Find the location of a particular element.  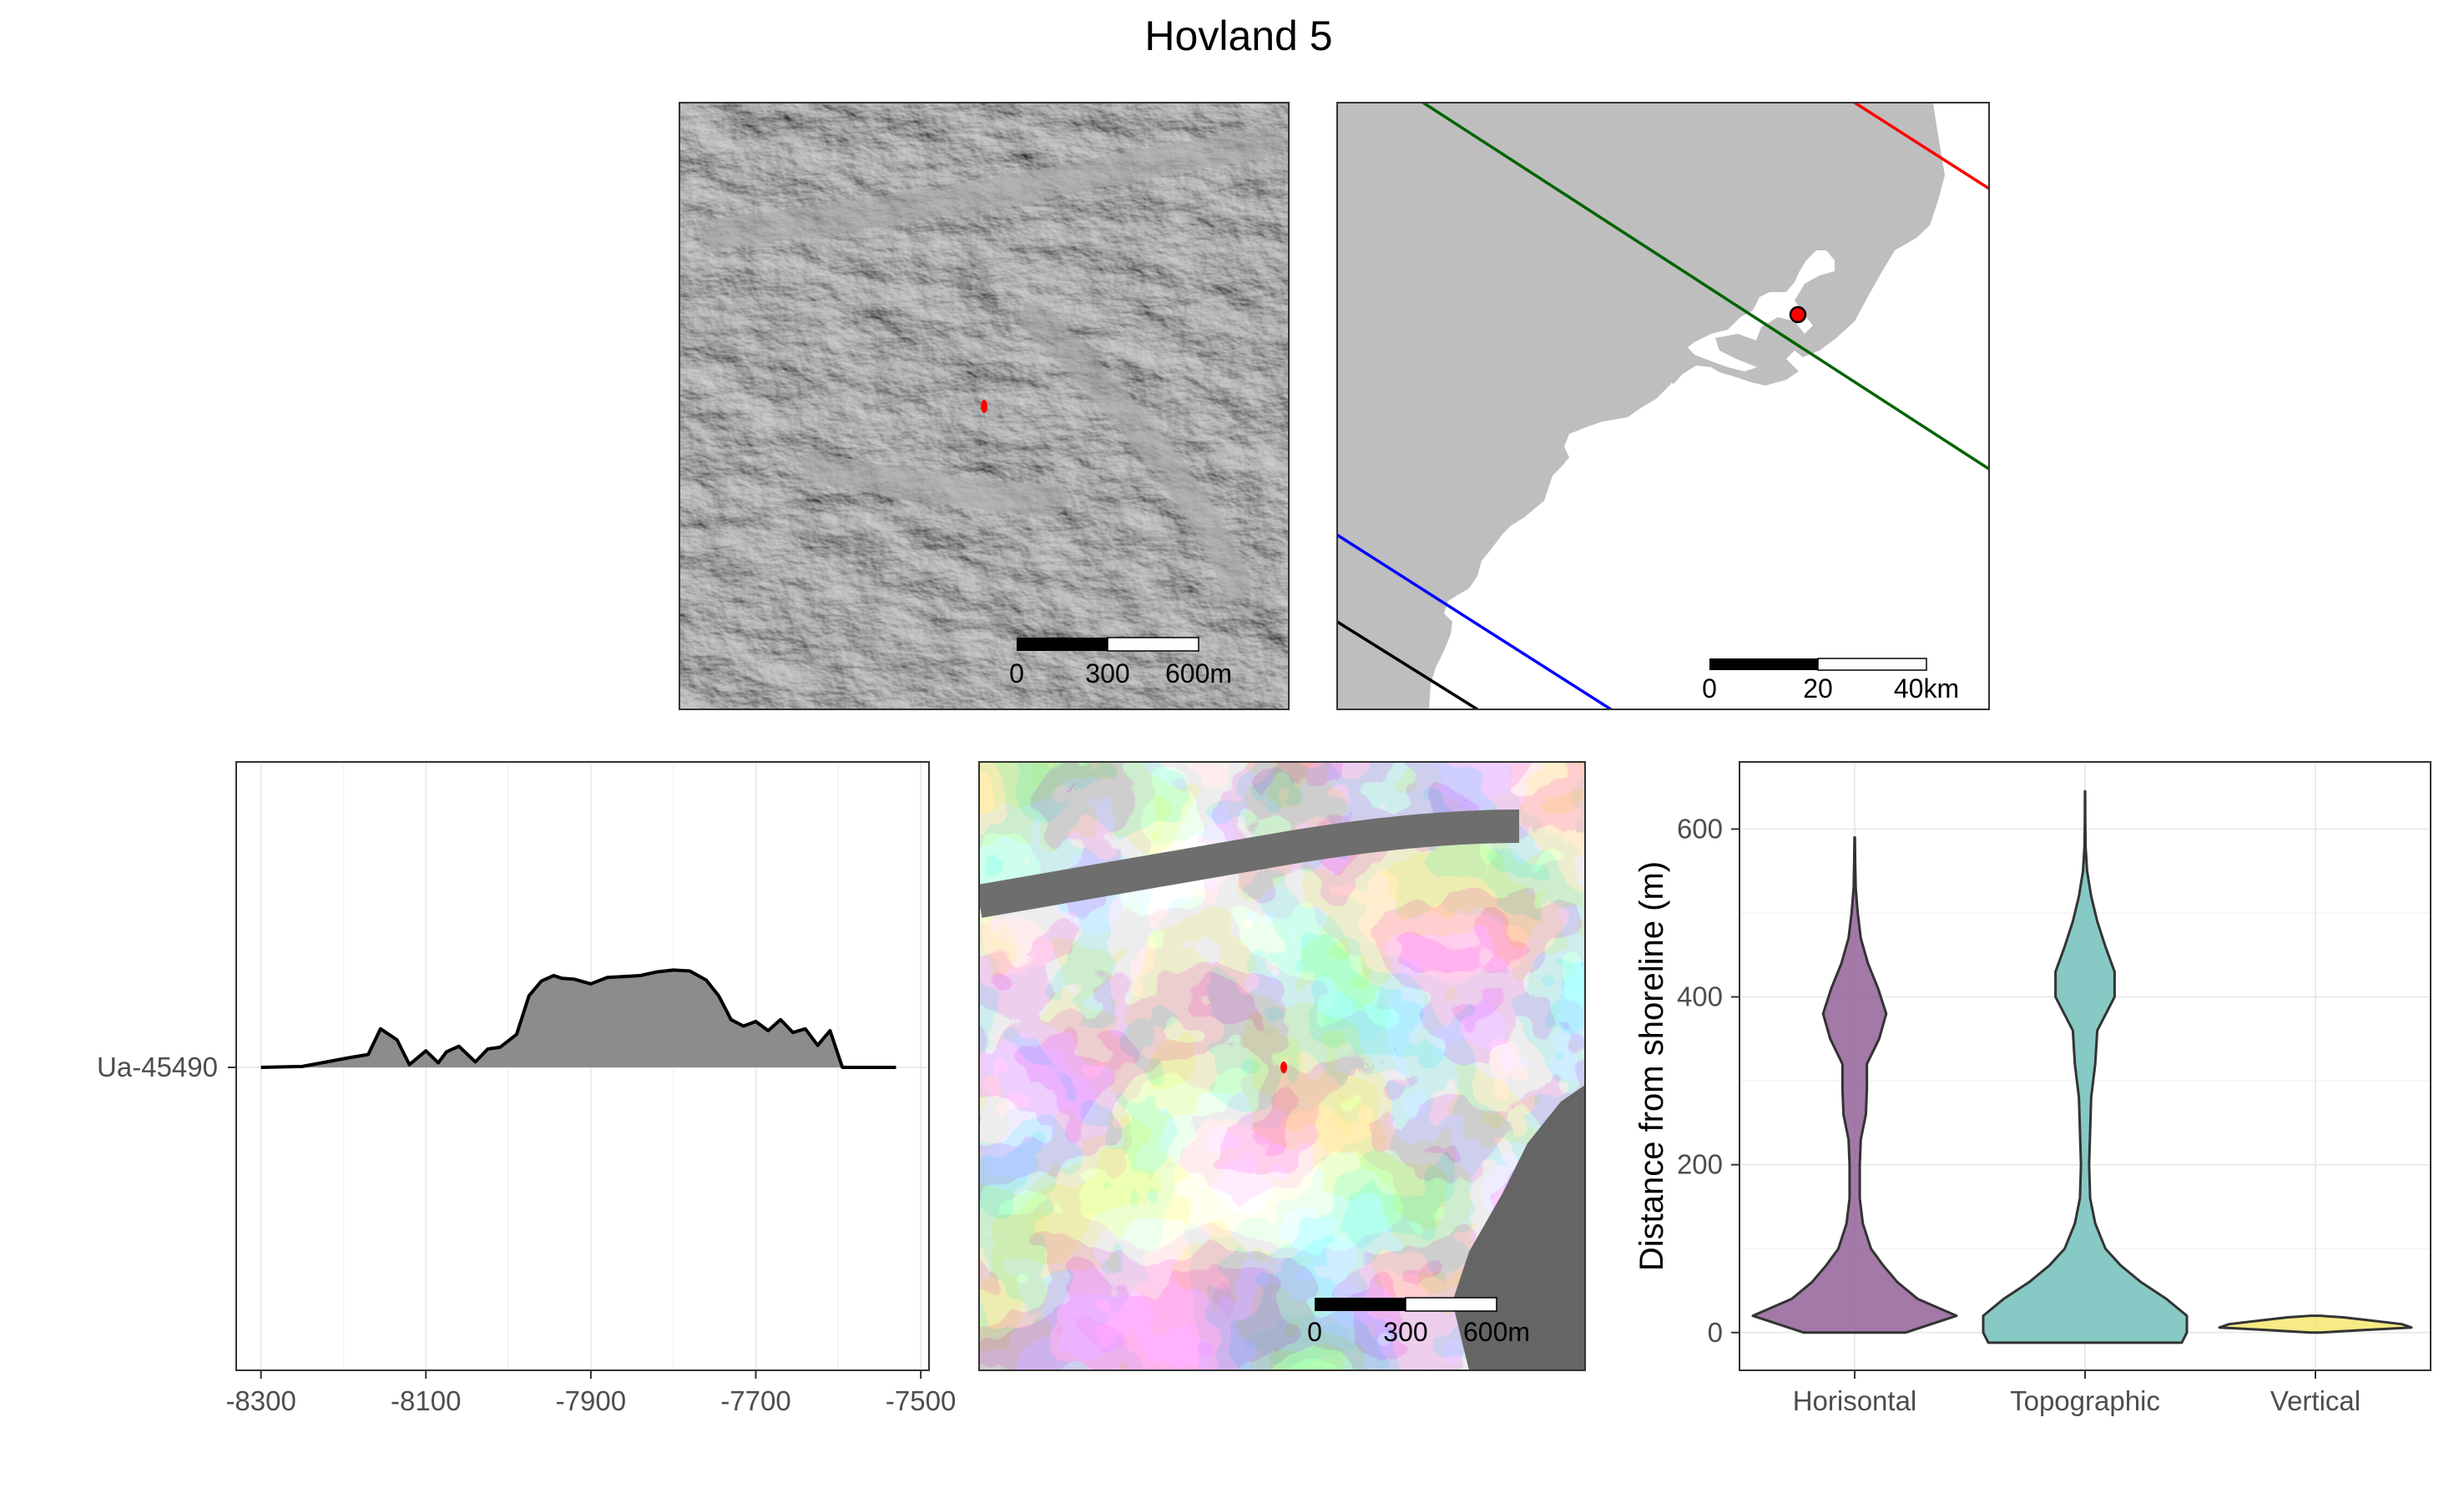

y-tick-label: 600 is located at coordinates (1700, 828).